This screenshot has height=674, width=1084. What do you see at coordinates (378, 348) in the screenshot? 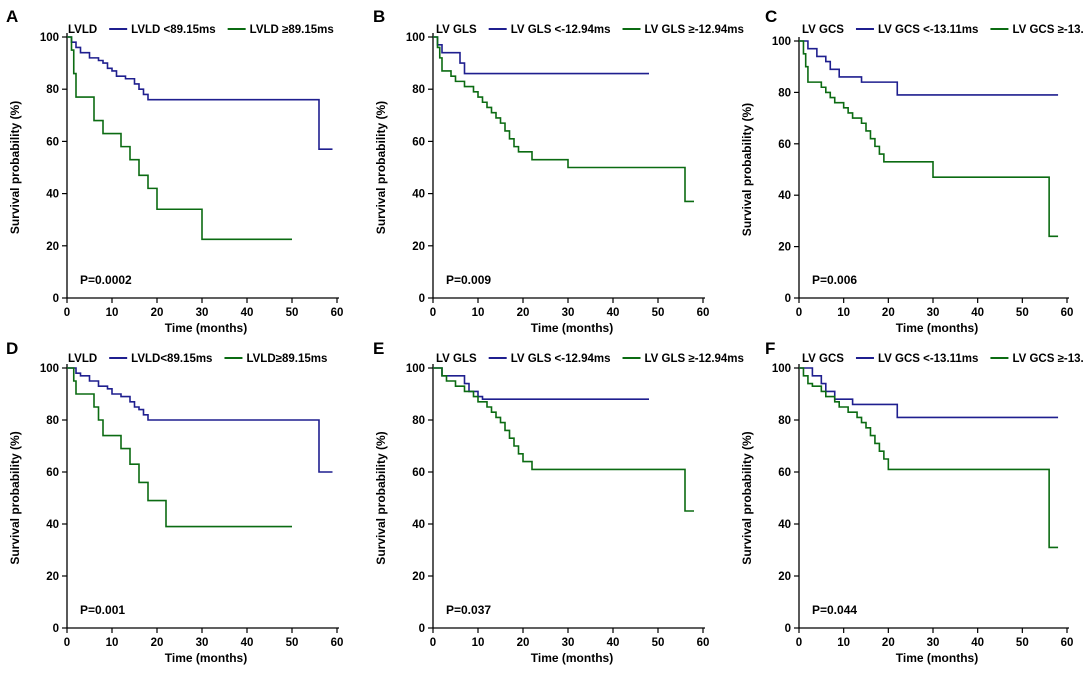
I see `panel-letter: E` at bounding box center [378, 348].